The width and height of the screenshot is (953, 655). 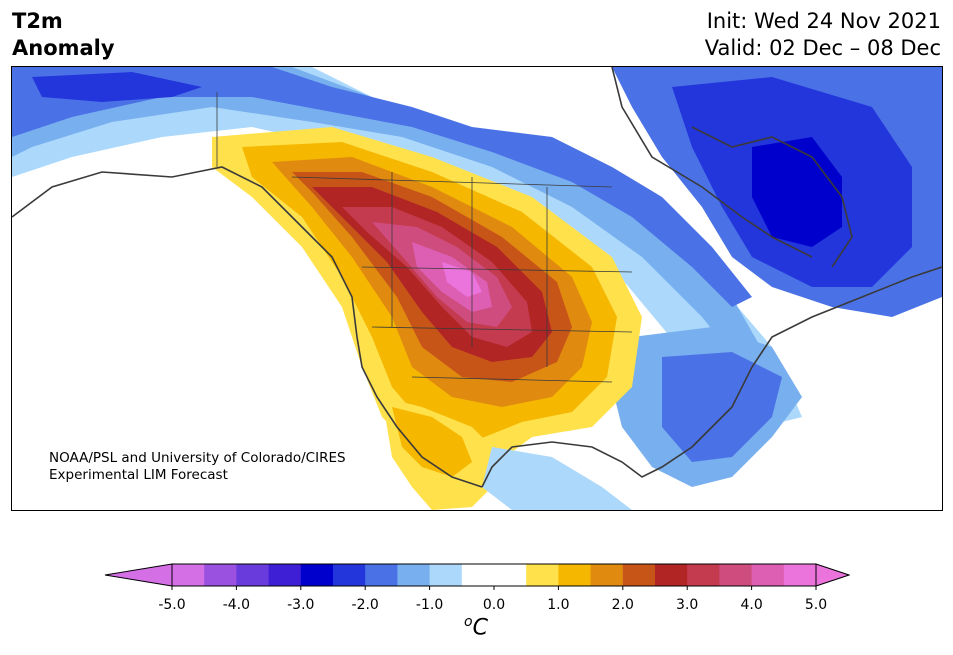 What do you see at coordinates (365, 605) in the screenshot?
I see `colorbar-tick-label: -2.0` at bounding box center [365, 605].